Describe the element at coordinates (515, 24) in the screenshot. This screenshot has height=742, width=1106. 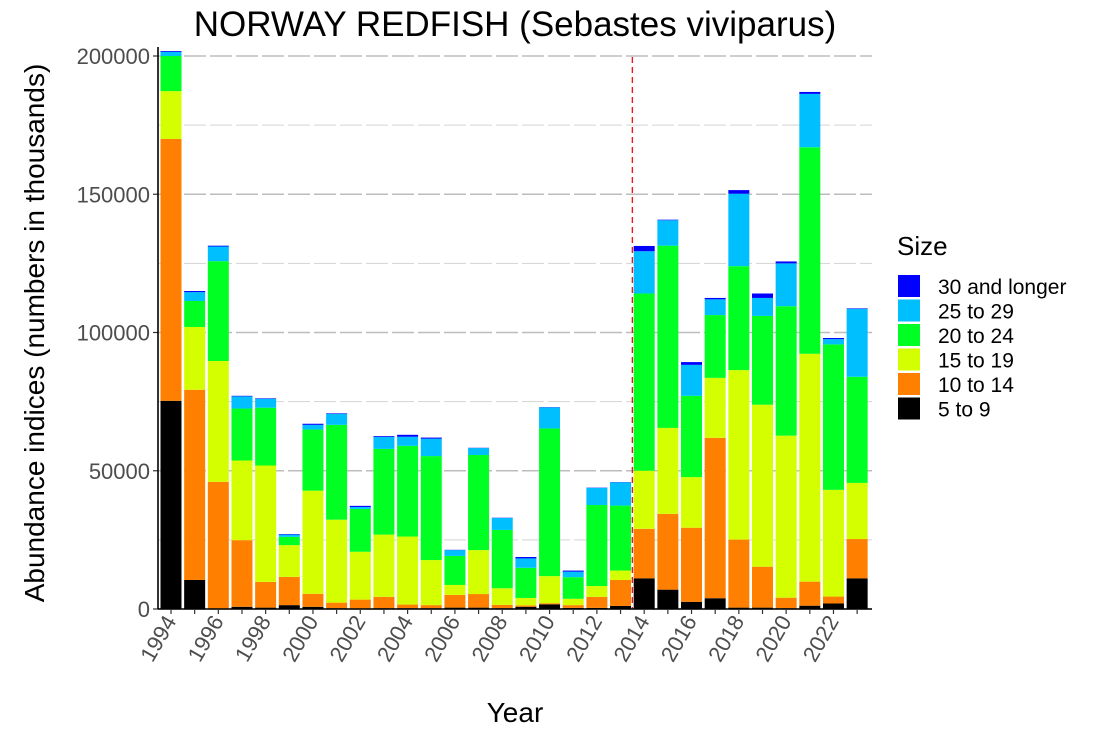
I see `chart-title: NORWAY REDFISH (Sebastes viviparus)` at that location.